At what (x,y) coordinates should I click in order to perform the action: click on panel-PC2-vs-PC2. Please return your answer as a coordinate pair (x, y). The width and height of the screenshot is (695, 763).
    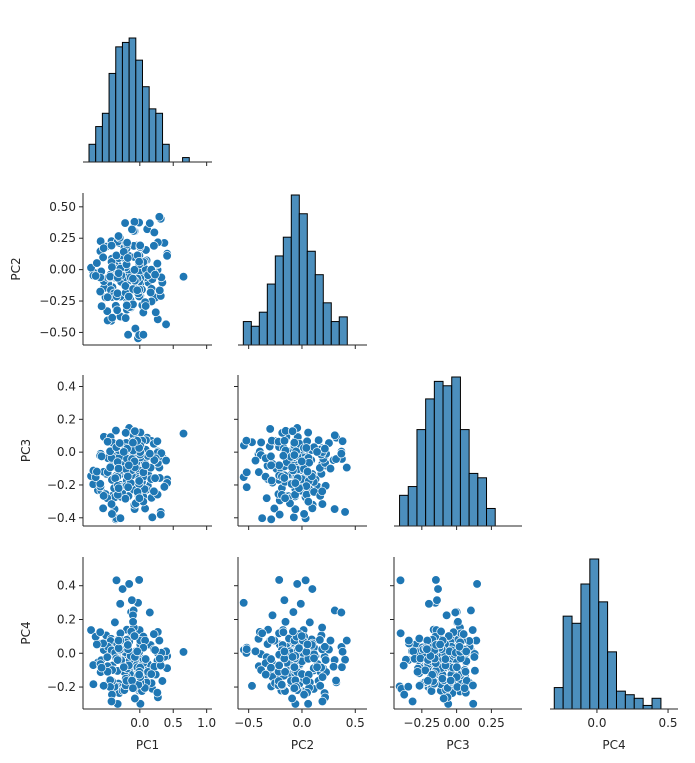
    Looking at the image, I should click on (302, 271).